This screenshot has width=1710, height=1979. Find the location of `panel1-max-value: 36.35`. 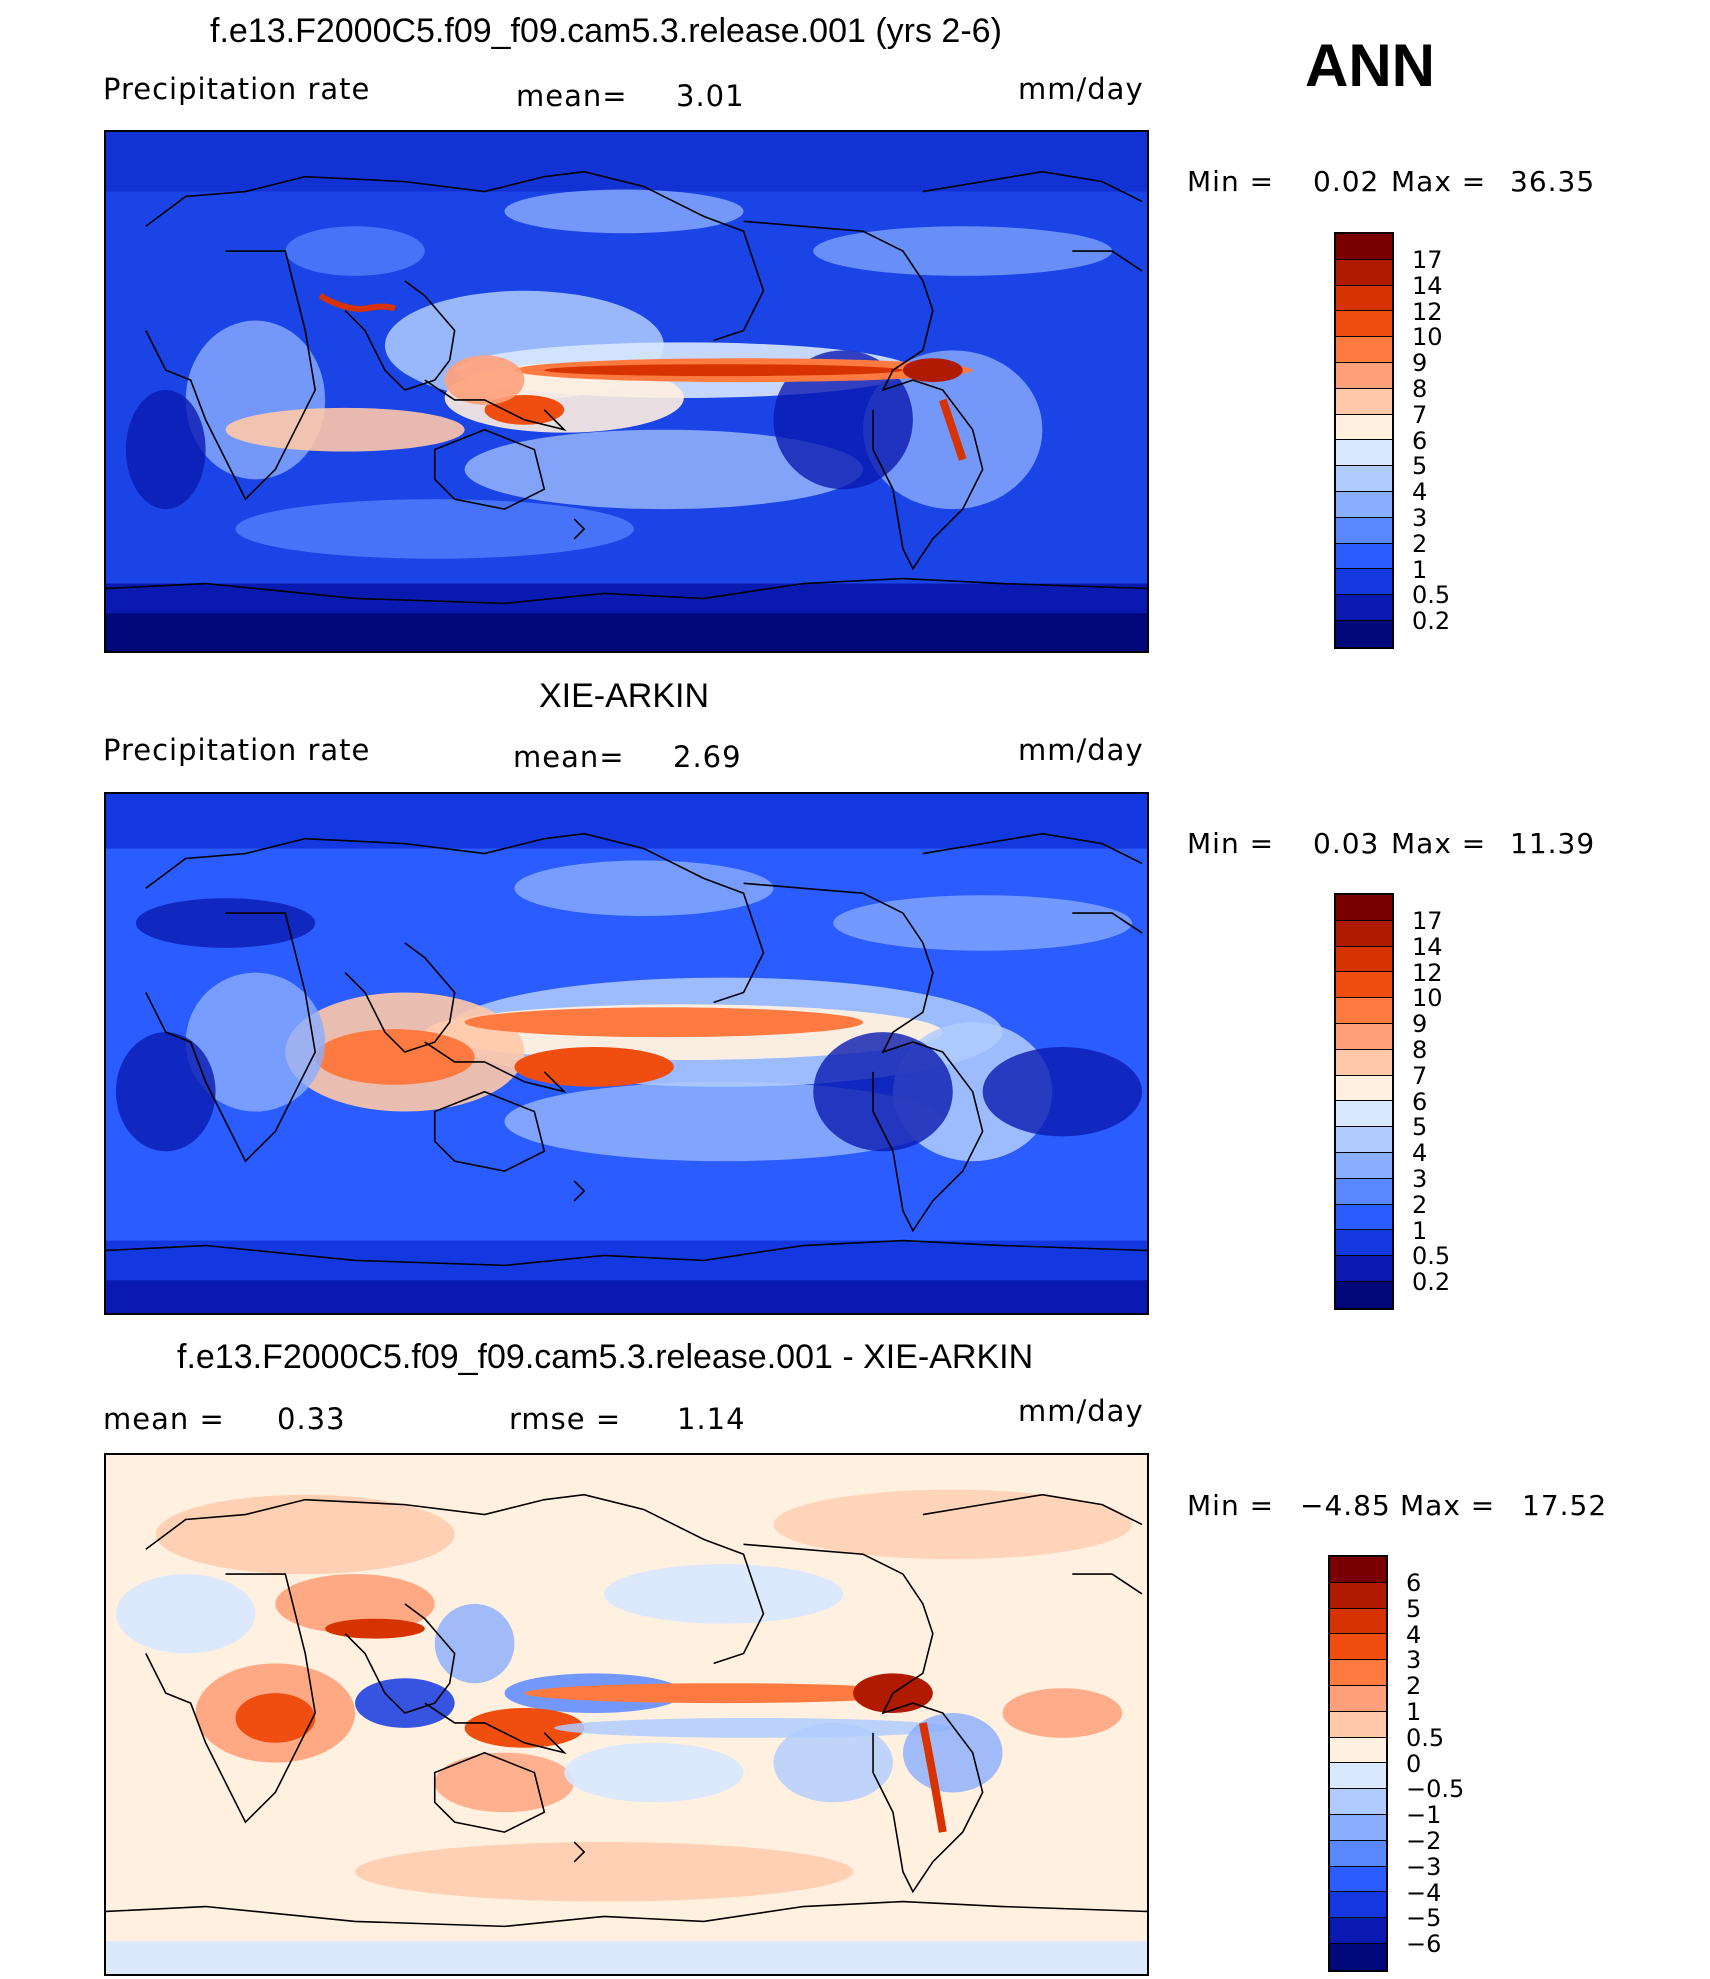

panel1-max-value: 36.35 is located at coordinates (1553, 181).